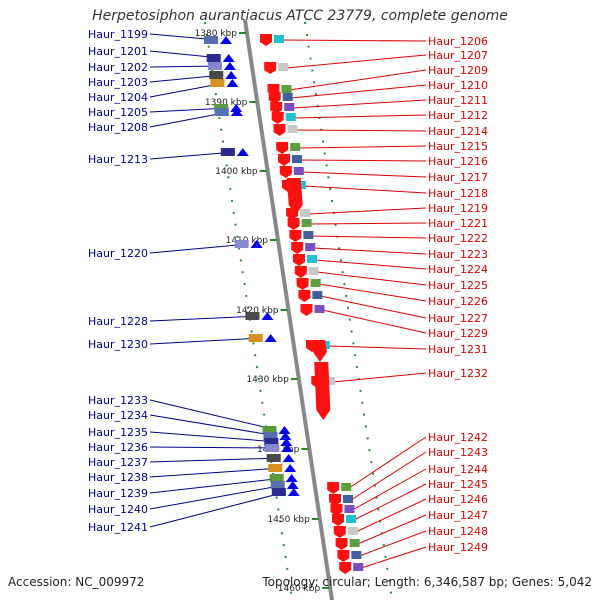 This screenshot has width=600, height=600. What do you see at coordinates (118, 462) in the screenshot?
I see `left-gene-label: Haur_1237` at bounding box center [118, 462].